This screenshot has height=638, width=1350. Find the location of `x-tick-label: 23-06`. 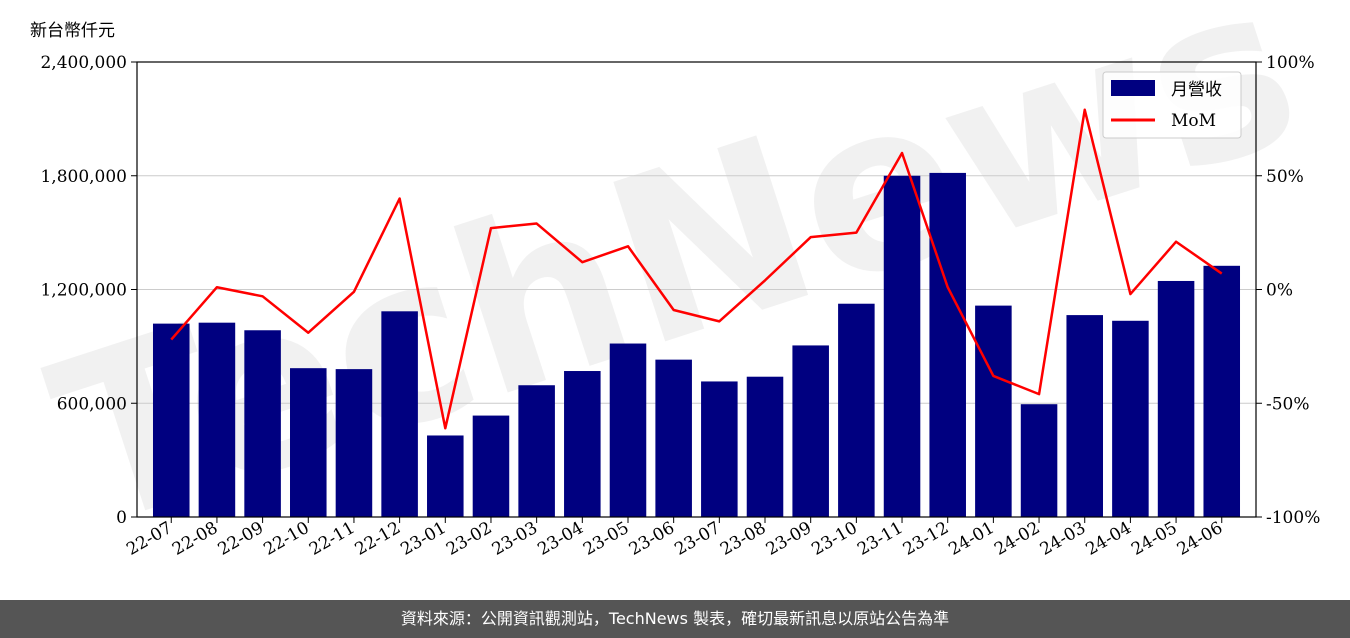

x-tick-label: 23-06 is located at coordinates (652, 539).